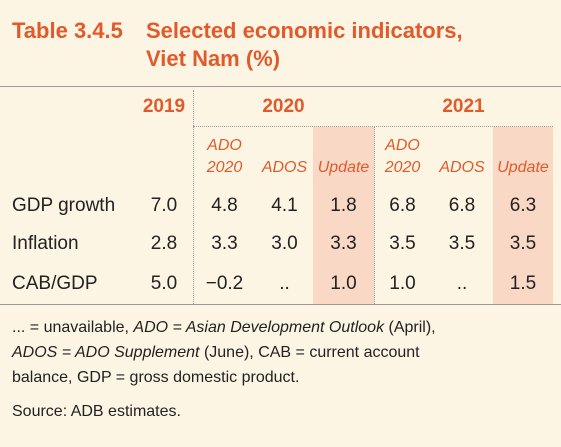 This screenshot has width=561, height=447. What do you see at coordinates (64, 205) in the screenshot?
I see `row-label: GDP growth` at bounding box center [64, 205].